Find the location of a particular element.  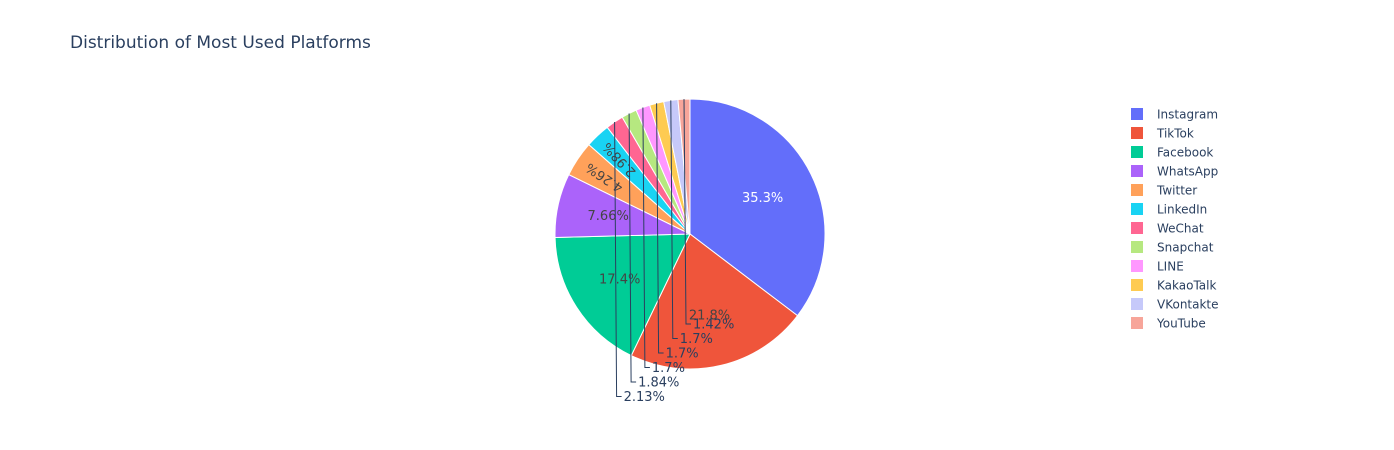

pie-slice-instagram is located at coordinates (757, 207).